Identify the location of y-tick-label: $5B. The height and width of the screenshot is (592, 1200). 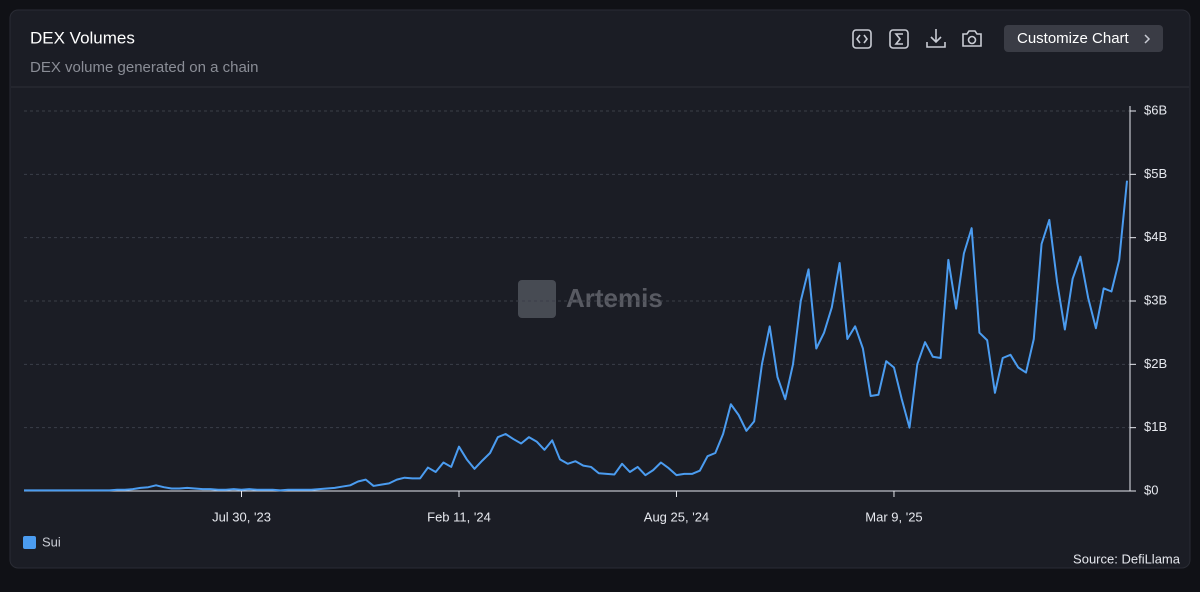
(1155, 173).